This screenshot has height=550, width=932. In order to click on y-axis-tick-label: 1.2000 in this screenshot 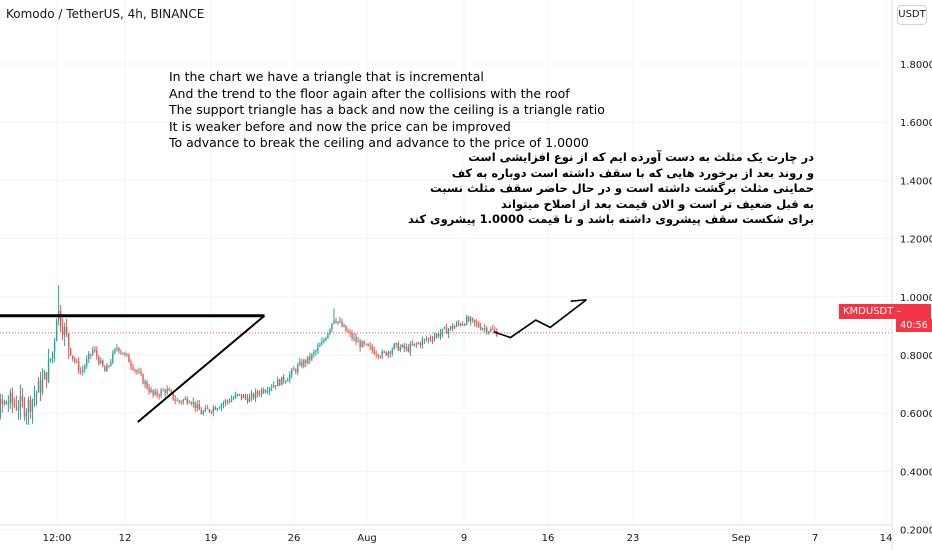, I will do `click(916, 240)`.